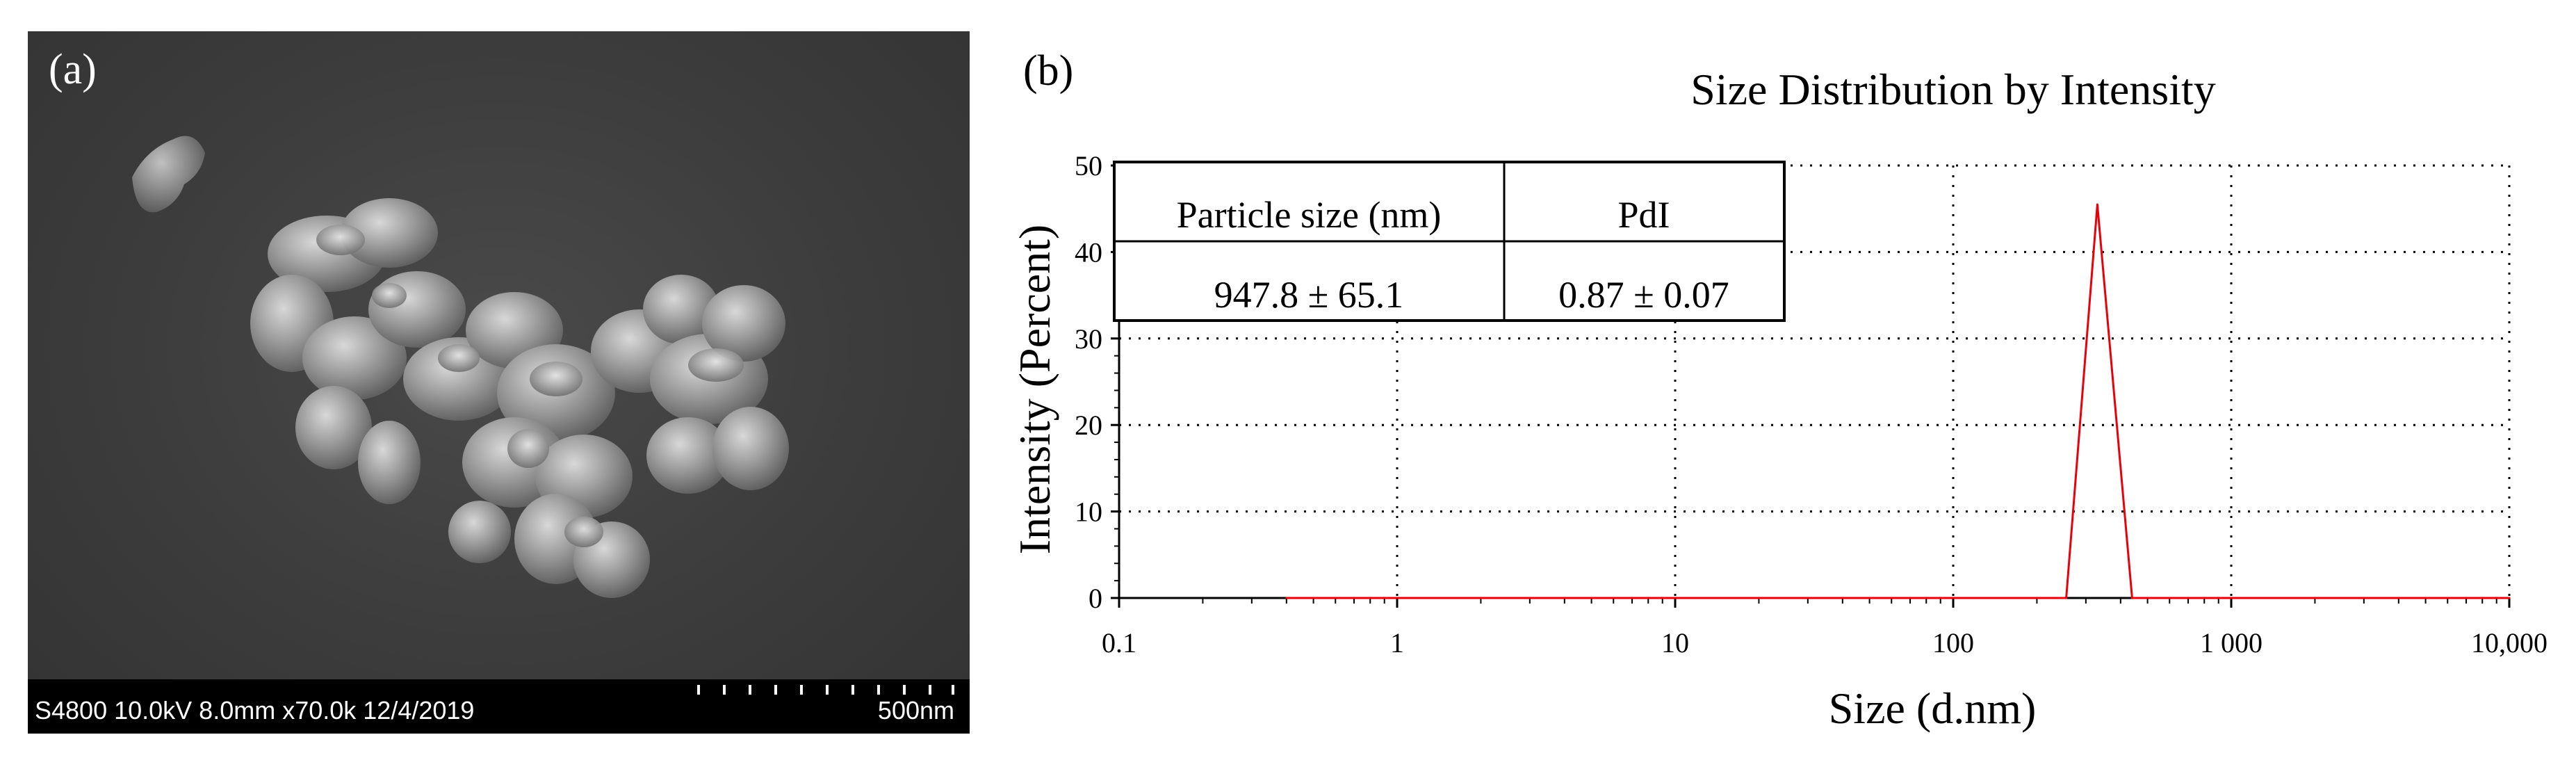  Describe the element at coordinates (826, 690) in the screenshot. I see `scale-bar-ticks` at that location.